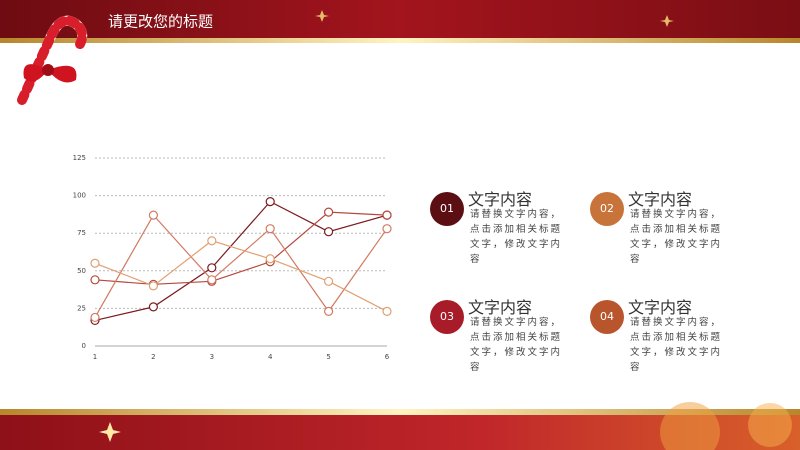  I want to click on y-tick-label: 50, so click(81, 271).